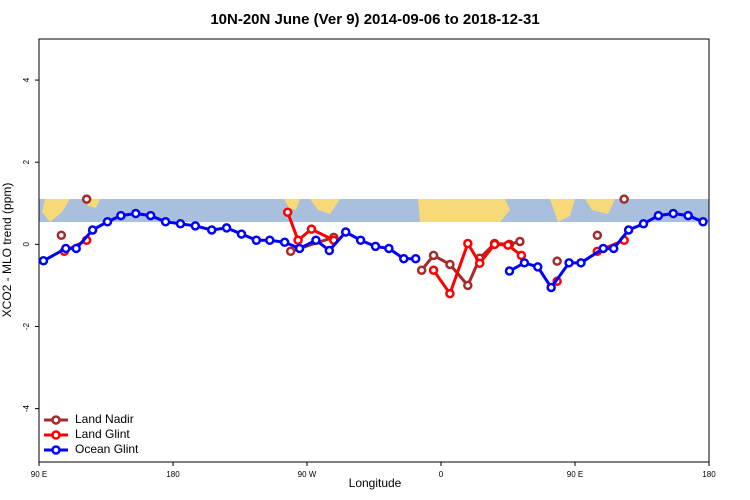 Image resolution: width=750 pixels, height=500 pixels. What do you see at coordinates (26, 409) in the screenshot?
I see `y-tick-label: -4` at bounding box center [26, 409].